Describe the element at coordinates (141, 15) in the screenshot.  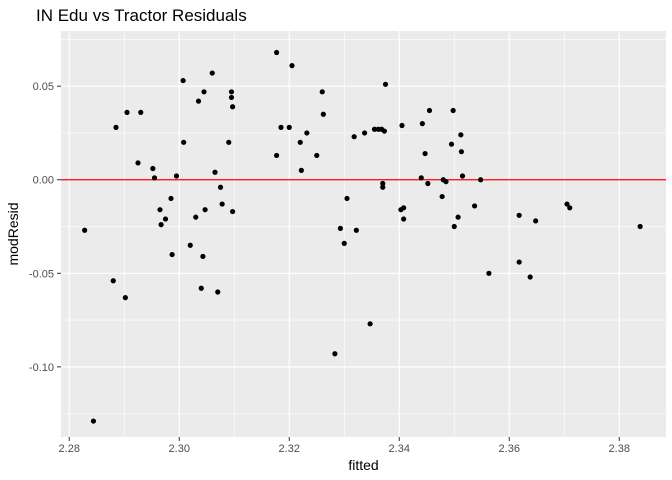
I see `chart-title: IN Edu vs Tractor Residuals` at that location.